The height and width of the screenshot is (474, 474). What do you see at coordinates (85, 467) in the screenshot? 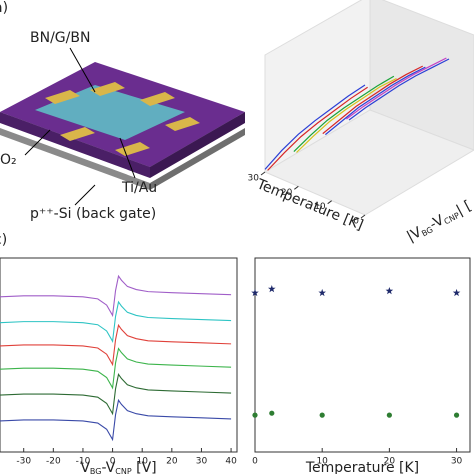
I see `axis-label-part: V` at bounding box center [85, 467].